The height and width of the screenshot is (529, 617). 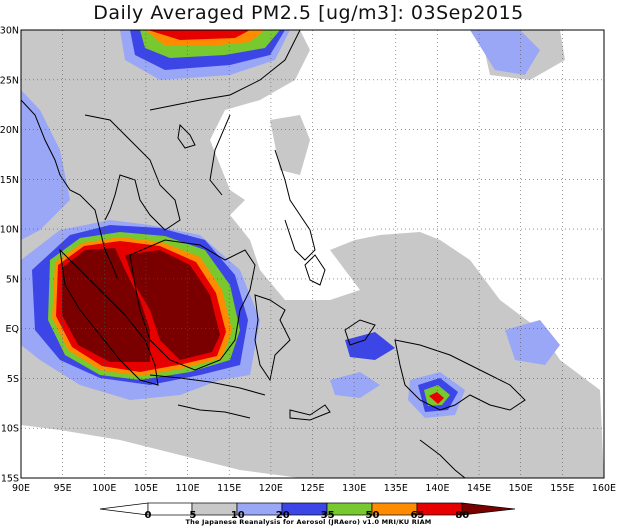 I want to click on colorbar-level-label: 5, so click(x=192, y=515).